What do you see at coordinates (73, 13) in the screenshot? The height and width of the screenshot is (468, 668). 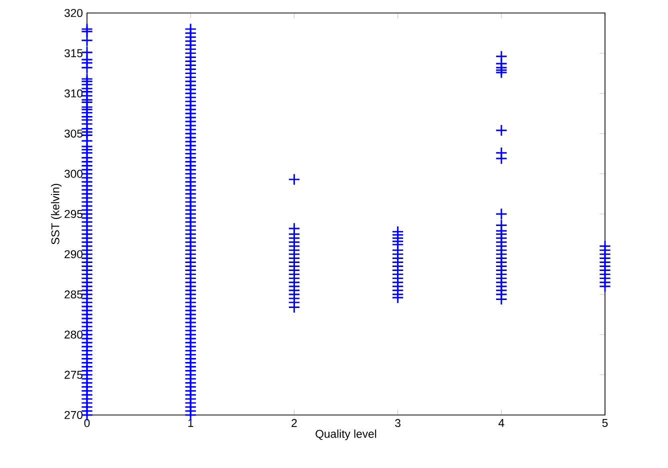 I see `y-tick-label: 320` at bounding box center [73, 13].